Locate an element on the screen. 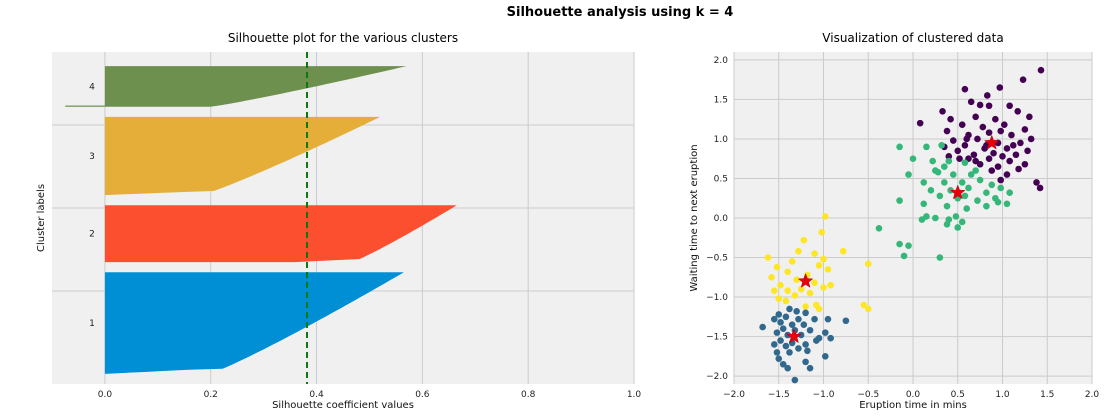 The width and height of the screenshot is (1112, 419). cluster-label-2: 2 is located at coordinates (92, 235).